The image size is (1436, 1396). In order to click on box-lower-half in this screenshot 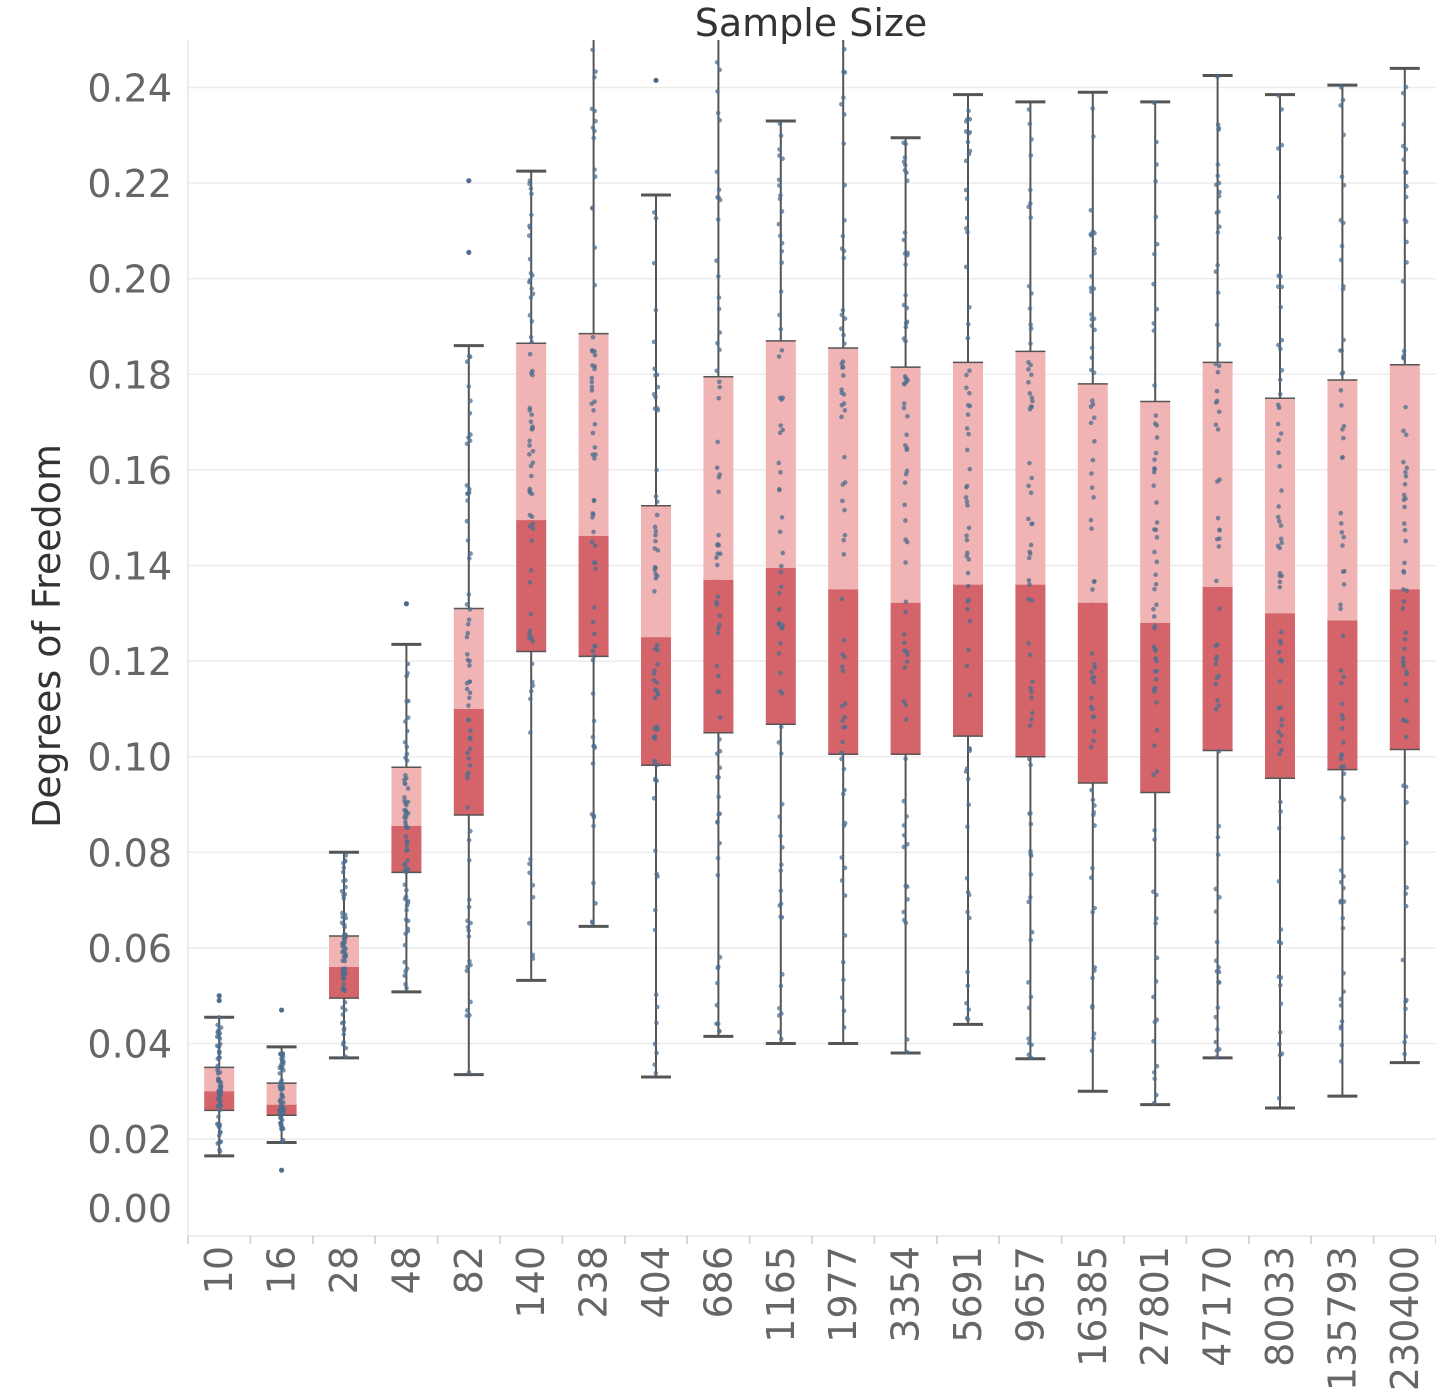, I will do `click(593, 596)`.